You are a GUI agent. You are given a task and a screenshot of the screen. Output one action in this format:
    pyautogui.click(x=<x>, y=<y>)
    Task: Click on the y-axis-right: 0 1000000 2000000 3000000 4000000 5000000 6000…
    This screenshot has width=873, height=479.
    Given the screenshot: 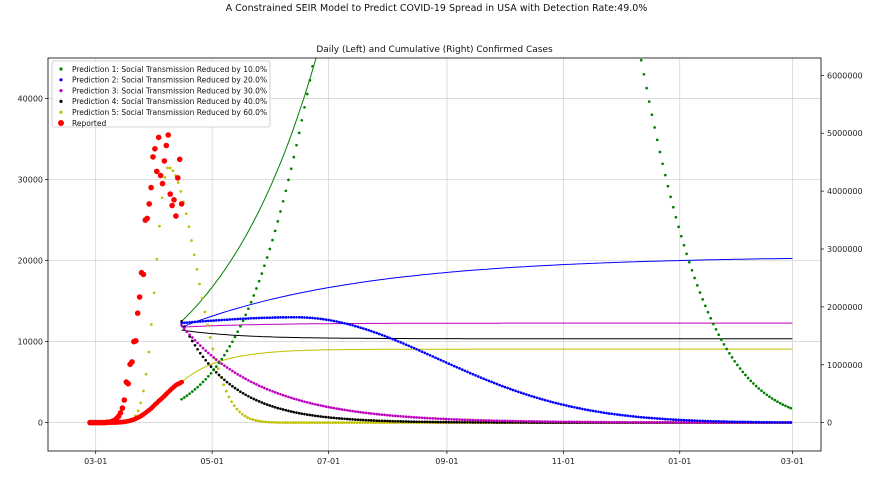 What is the action you would take?
    pyautogui.click(x=842, y=249)
    